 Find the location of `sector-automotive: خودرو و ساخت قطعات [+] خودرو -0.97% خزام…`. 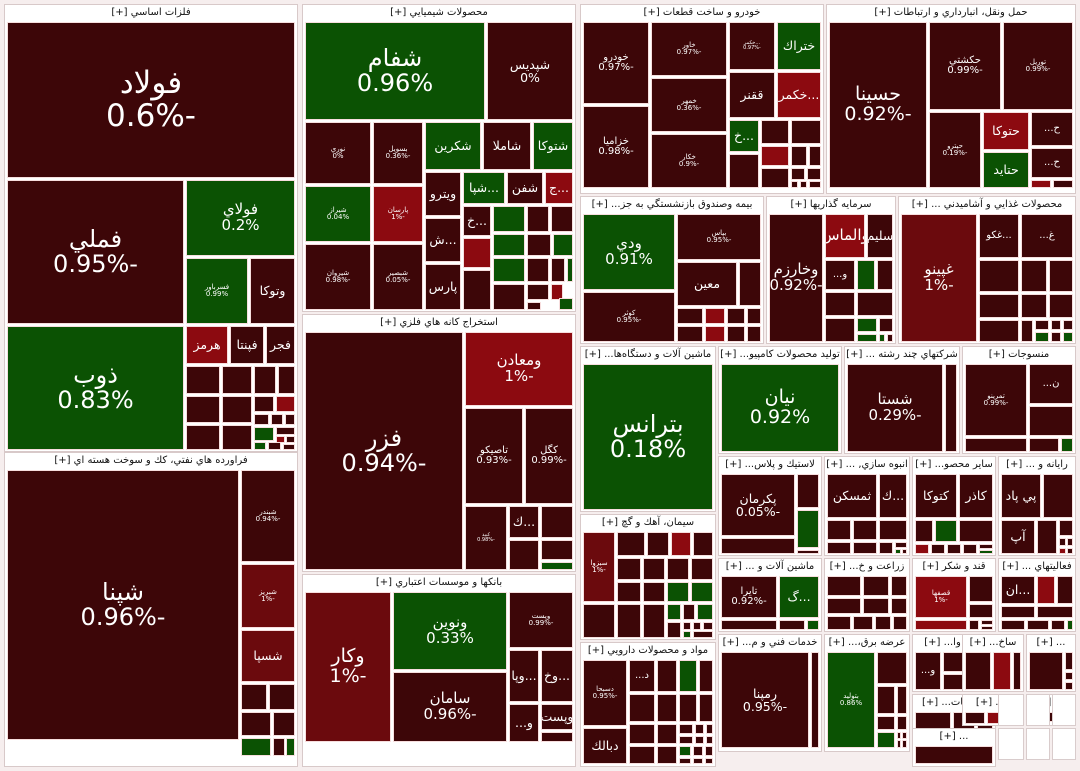

sector-automotive: خودرو و ساخت قطعات [+] خودرو -0.97% خزام… is located at coordinates (702, 99).